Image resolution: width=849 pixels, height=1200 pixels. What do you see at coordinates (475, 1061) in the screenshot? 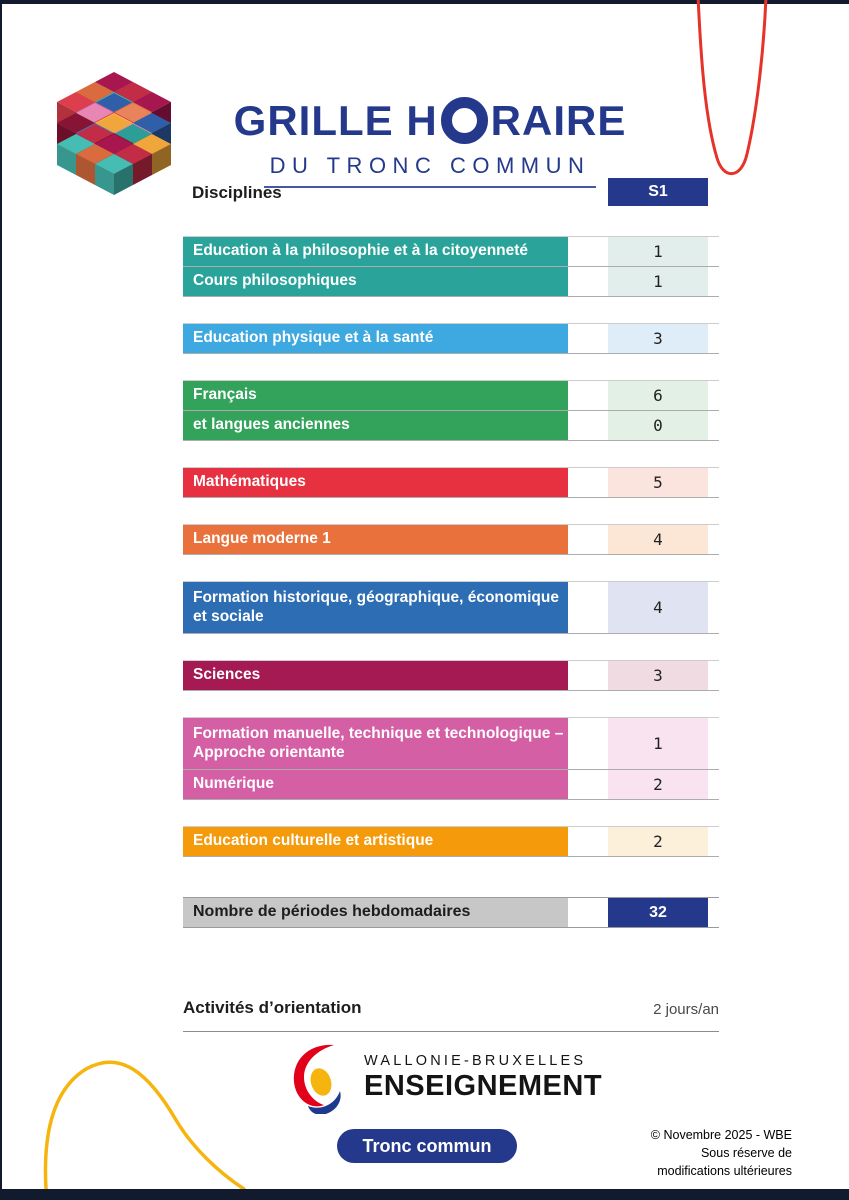
I see `wbe-wordmark-line1: WALLONIE-BRUXELLES` at bounding box center [475, 1061].